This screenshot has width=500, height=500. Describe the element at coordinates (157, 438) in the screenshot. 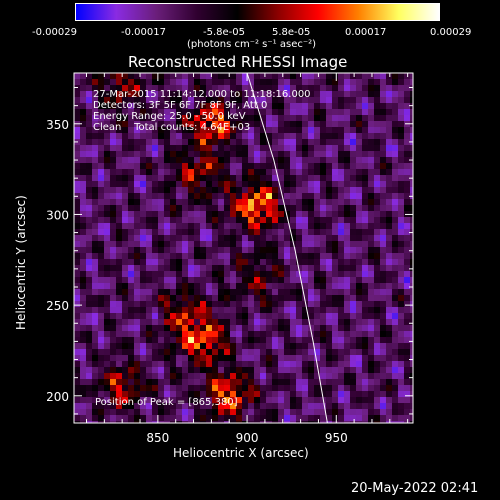

I see `x-tick-label: 850` at that location.